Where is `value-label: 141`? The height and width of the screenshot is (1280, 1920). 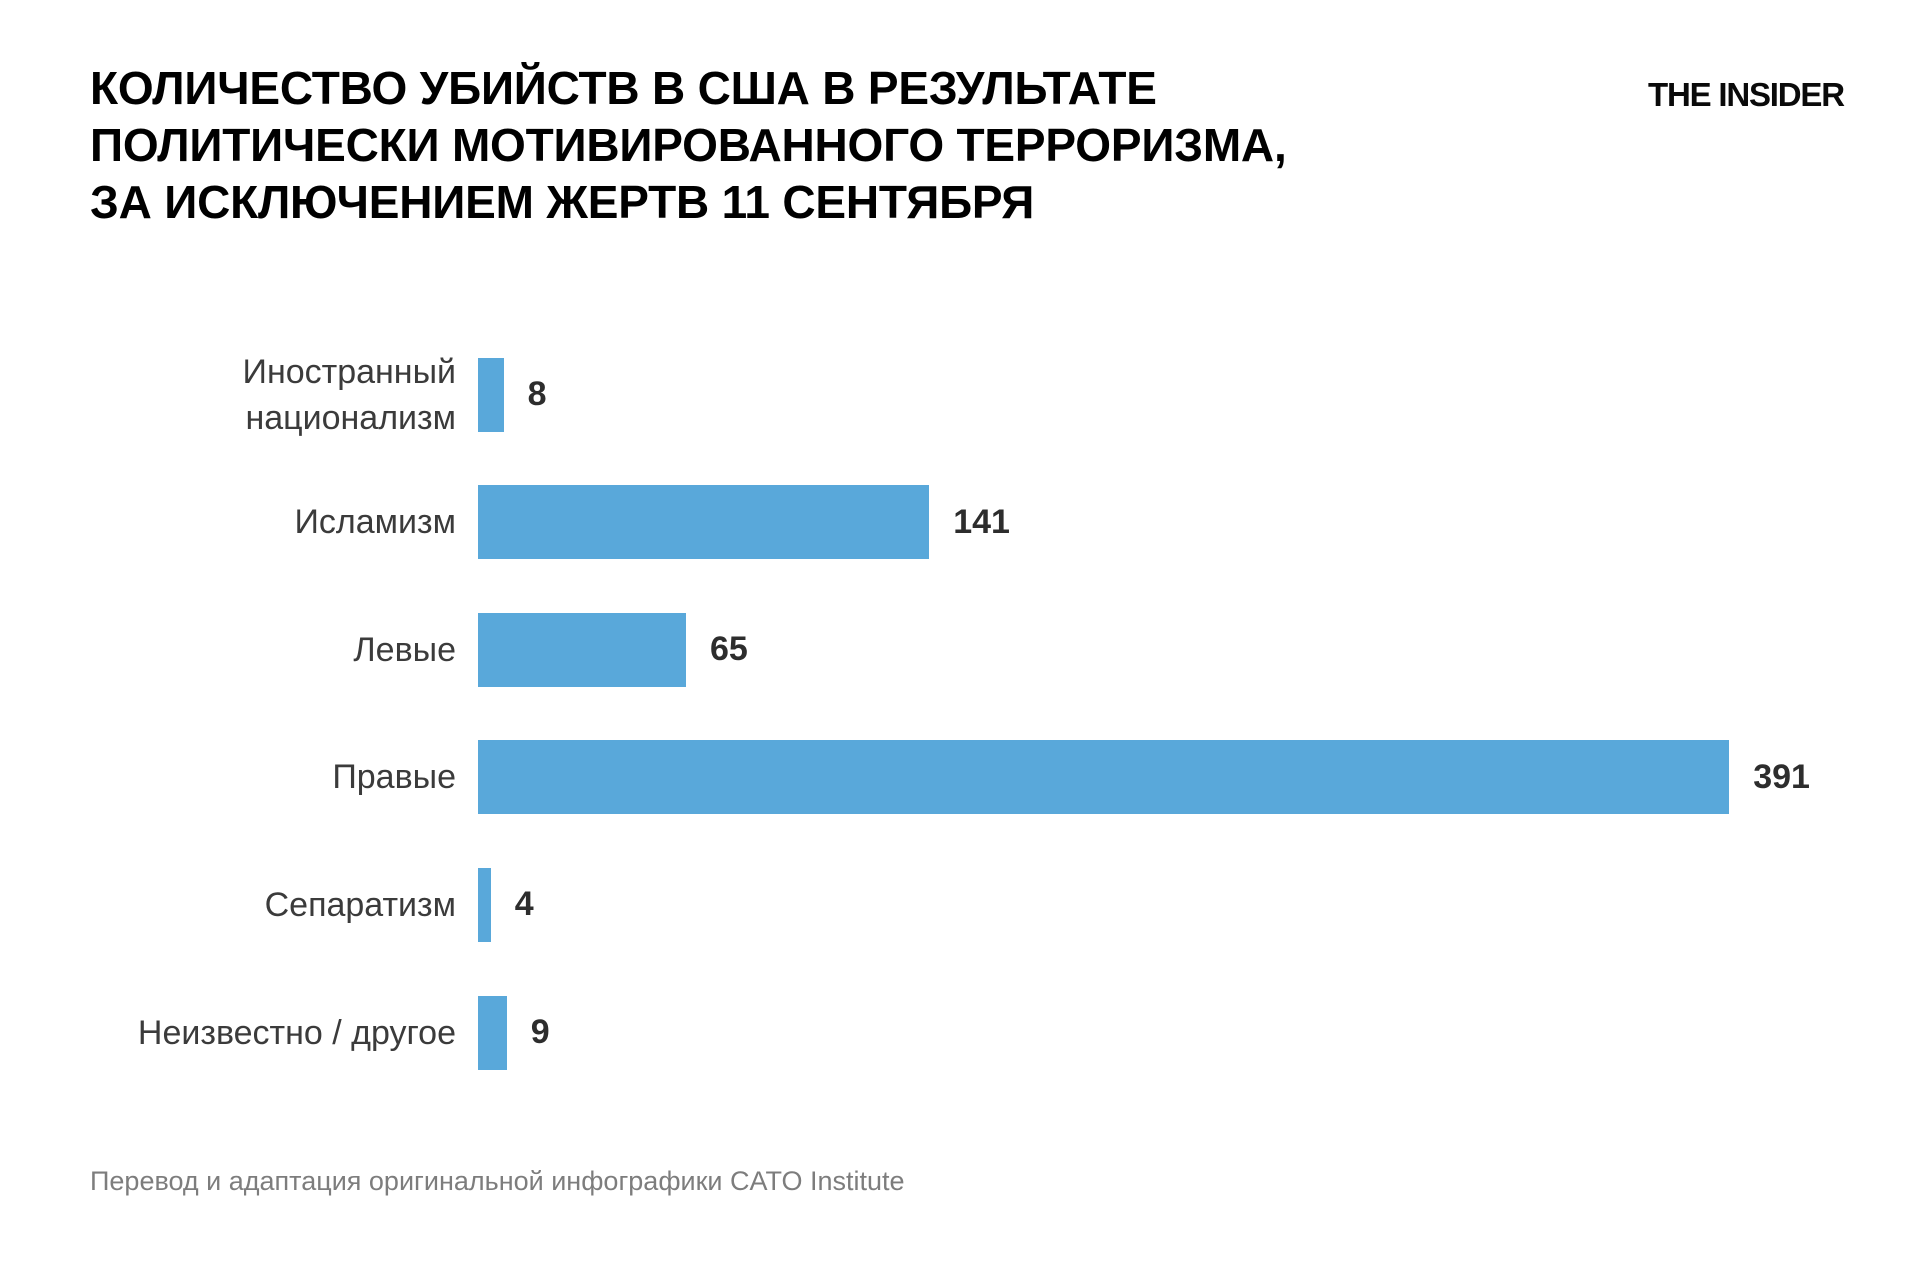 value-label: 141 is located at coordinates (981, 521).